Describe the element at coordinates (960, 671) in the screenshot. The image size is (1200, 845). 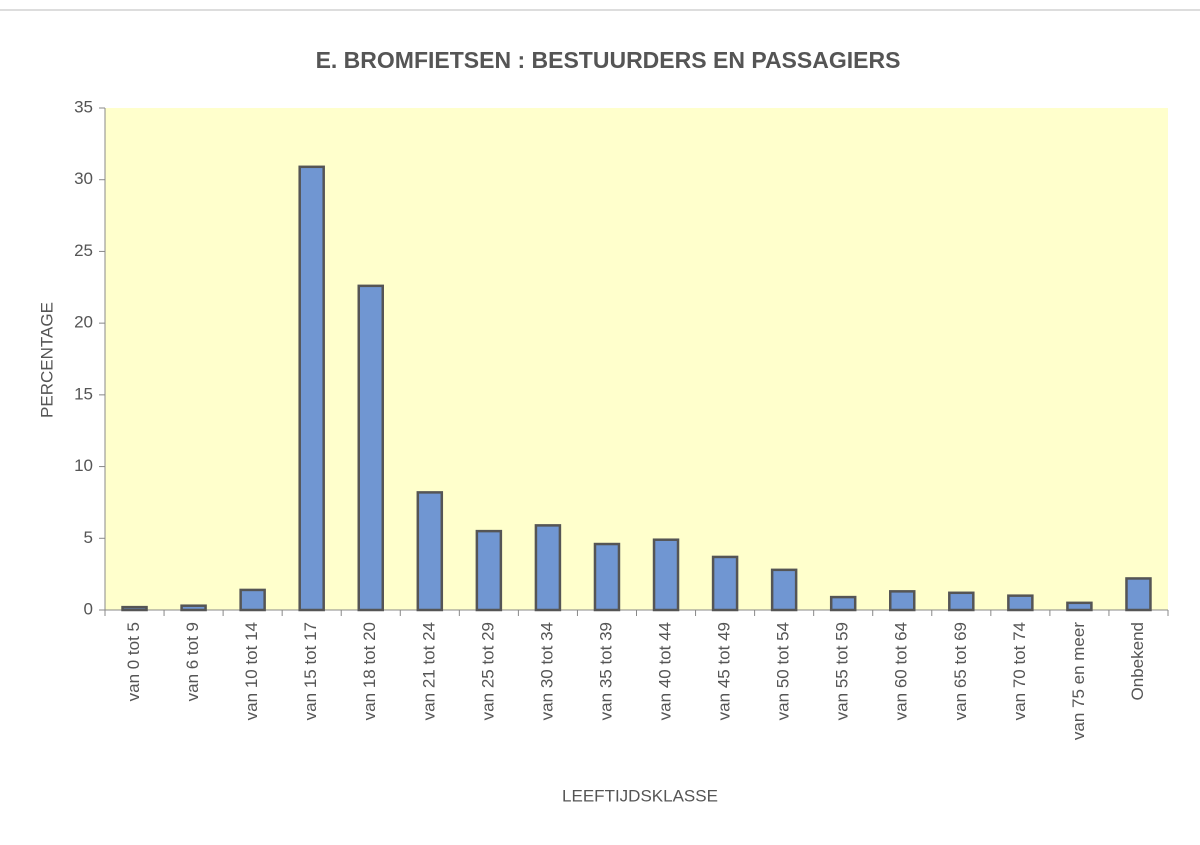
I see `x-tick-label: van 65 tot 69` at that location.